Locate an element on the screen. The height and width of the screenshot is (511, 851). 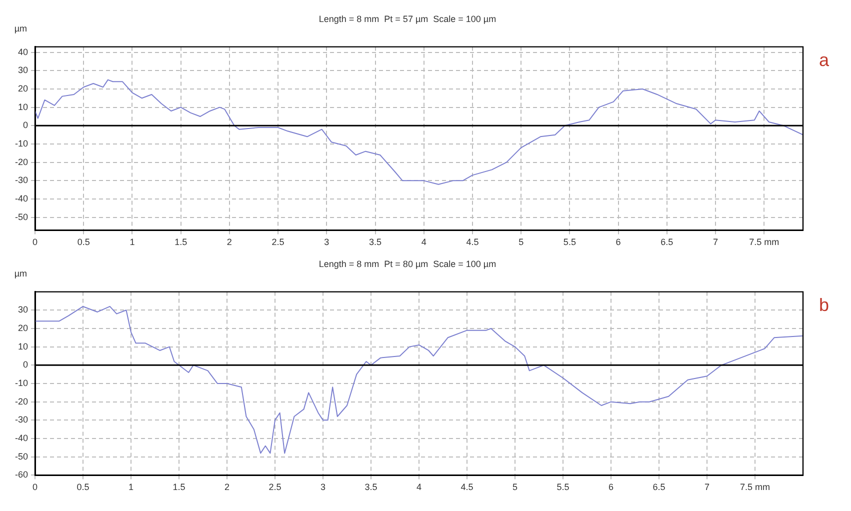
chart-title: Length = 8 mm Pt = 57 µm Scale = 100 µm is located at coordinates (407, 19).